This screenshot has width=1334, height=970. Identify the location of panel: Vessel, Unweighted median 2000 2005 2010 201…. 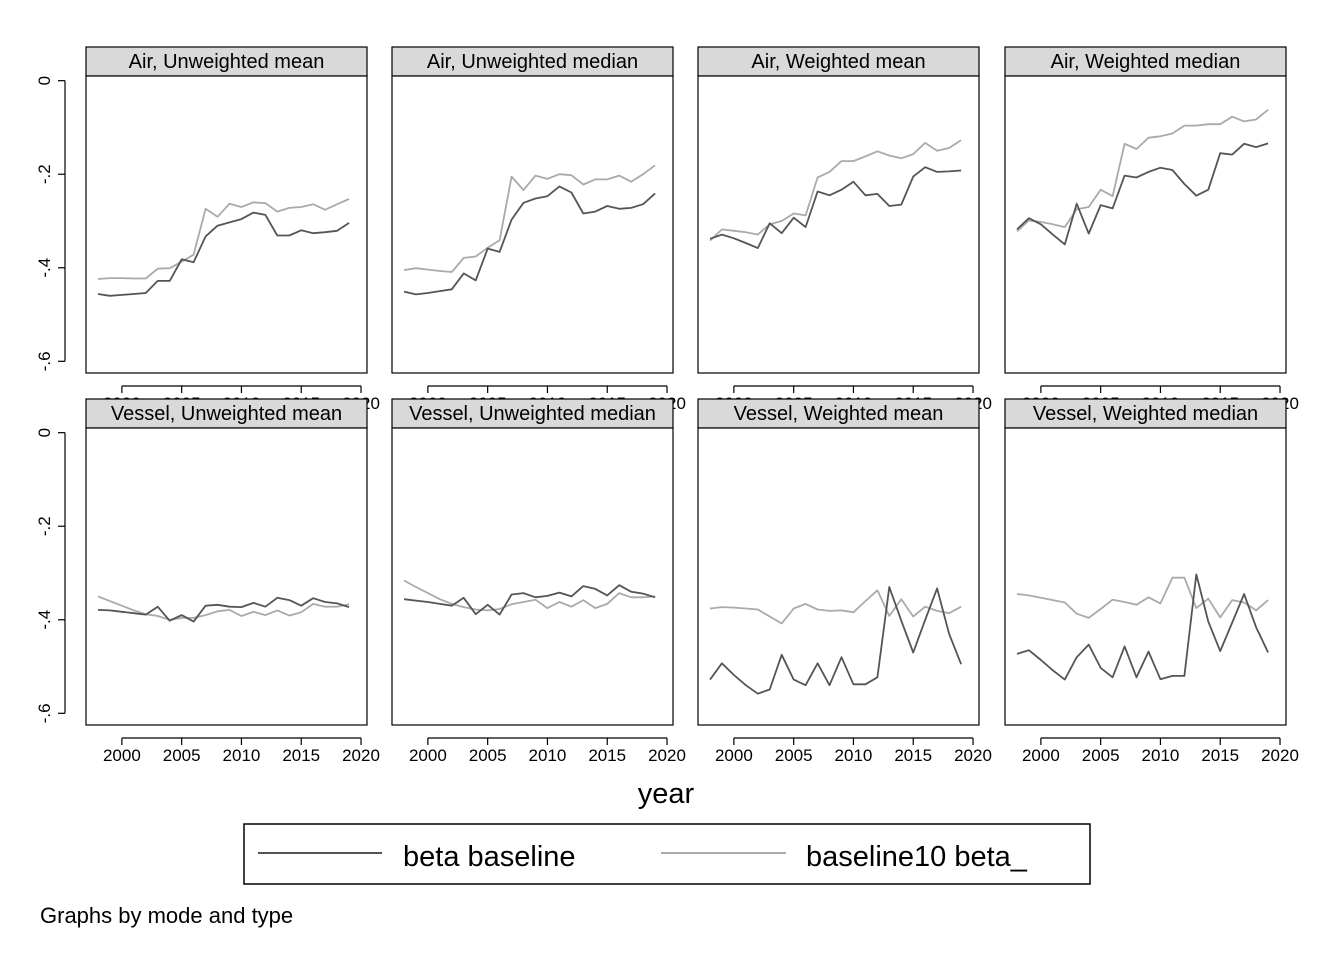
(538, 581).